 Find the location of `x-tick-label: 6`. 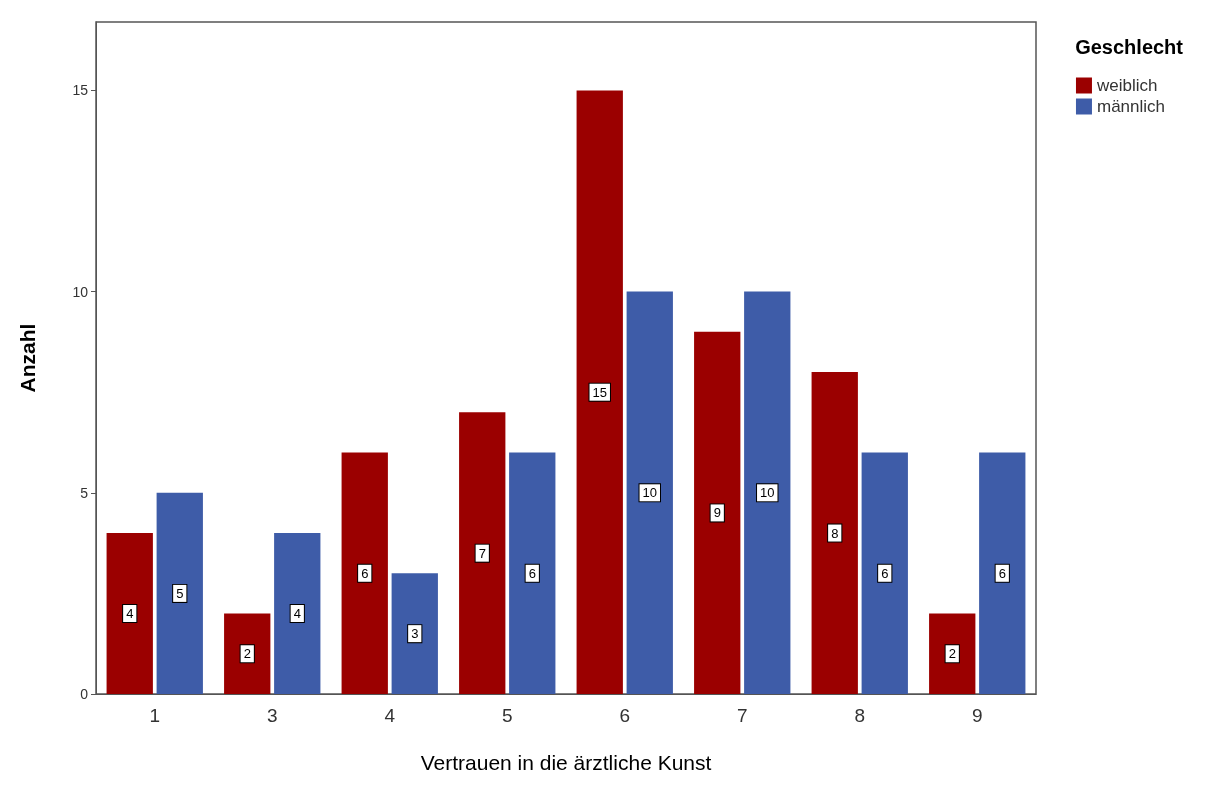

x-tick-label: 6 is located at coordinates (625, 715).